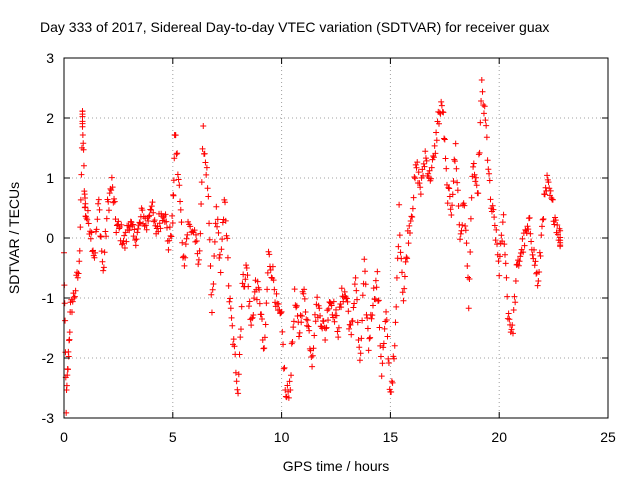 The image size is (640, 480). I want to click on x-tick-label: 20, so click(499, 437).